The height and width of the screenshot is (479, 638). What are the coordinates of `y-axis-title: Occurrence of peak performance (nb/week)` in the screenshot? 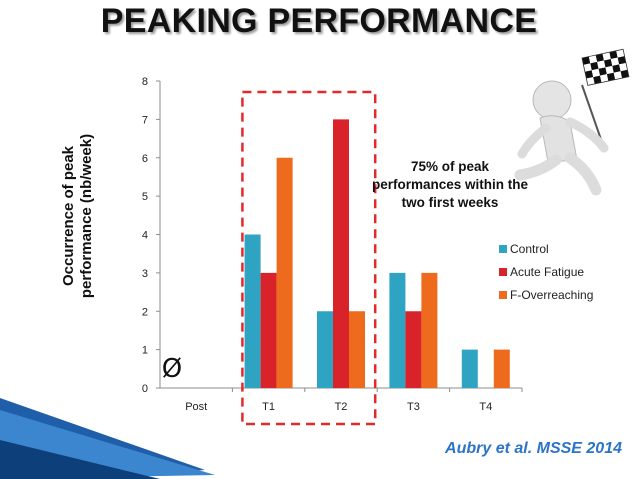 It's located at (77, 216).